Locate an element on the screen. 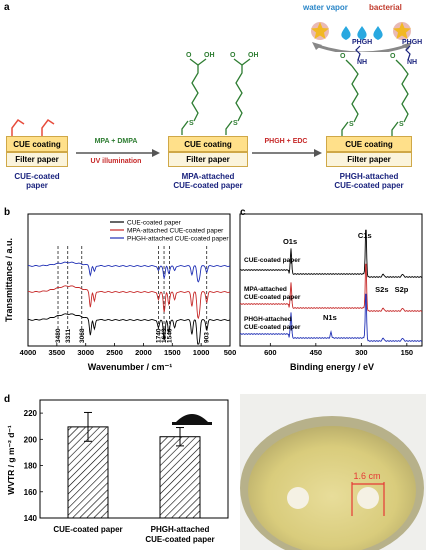 The height and width of the screenshot is (550, 427). substrate-icon is located at coordinates (192, 423).